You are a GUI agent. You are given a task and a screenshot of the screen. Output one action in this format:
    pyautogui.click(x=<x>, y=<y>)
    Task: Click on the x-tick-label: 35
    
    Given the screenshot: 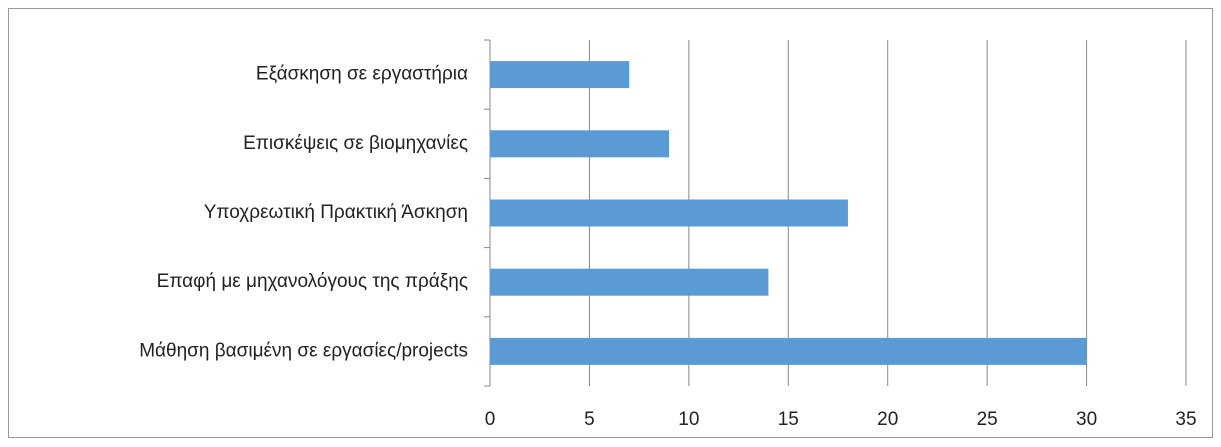 What is the action you would take?
    pyautogui.click(x=1185, y=419)
    